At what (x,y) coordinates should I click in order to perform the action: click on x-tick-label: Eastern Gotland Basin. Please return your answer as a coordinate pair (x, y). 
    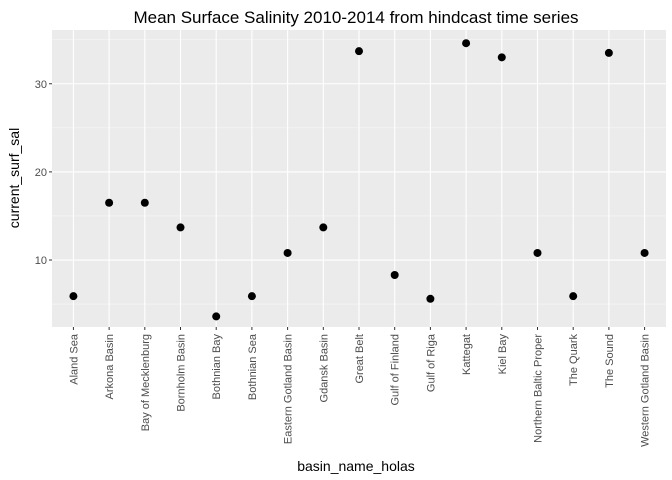
    Looking at the image, I should click on (289, 389).